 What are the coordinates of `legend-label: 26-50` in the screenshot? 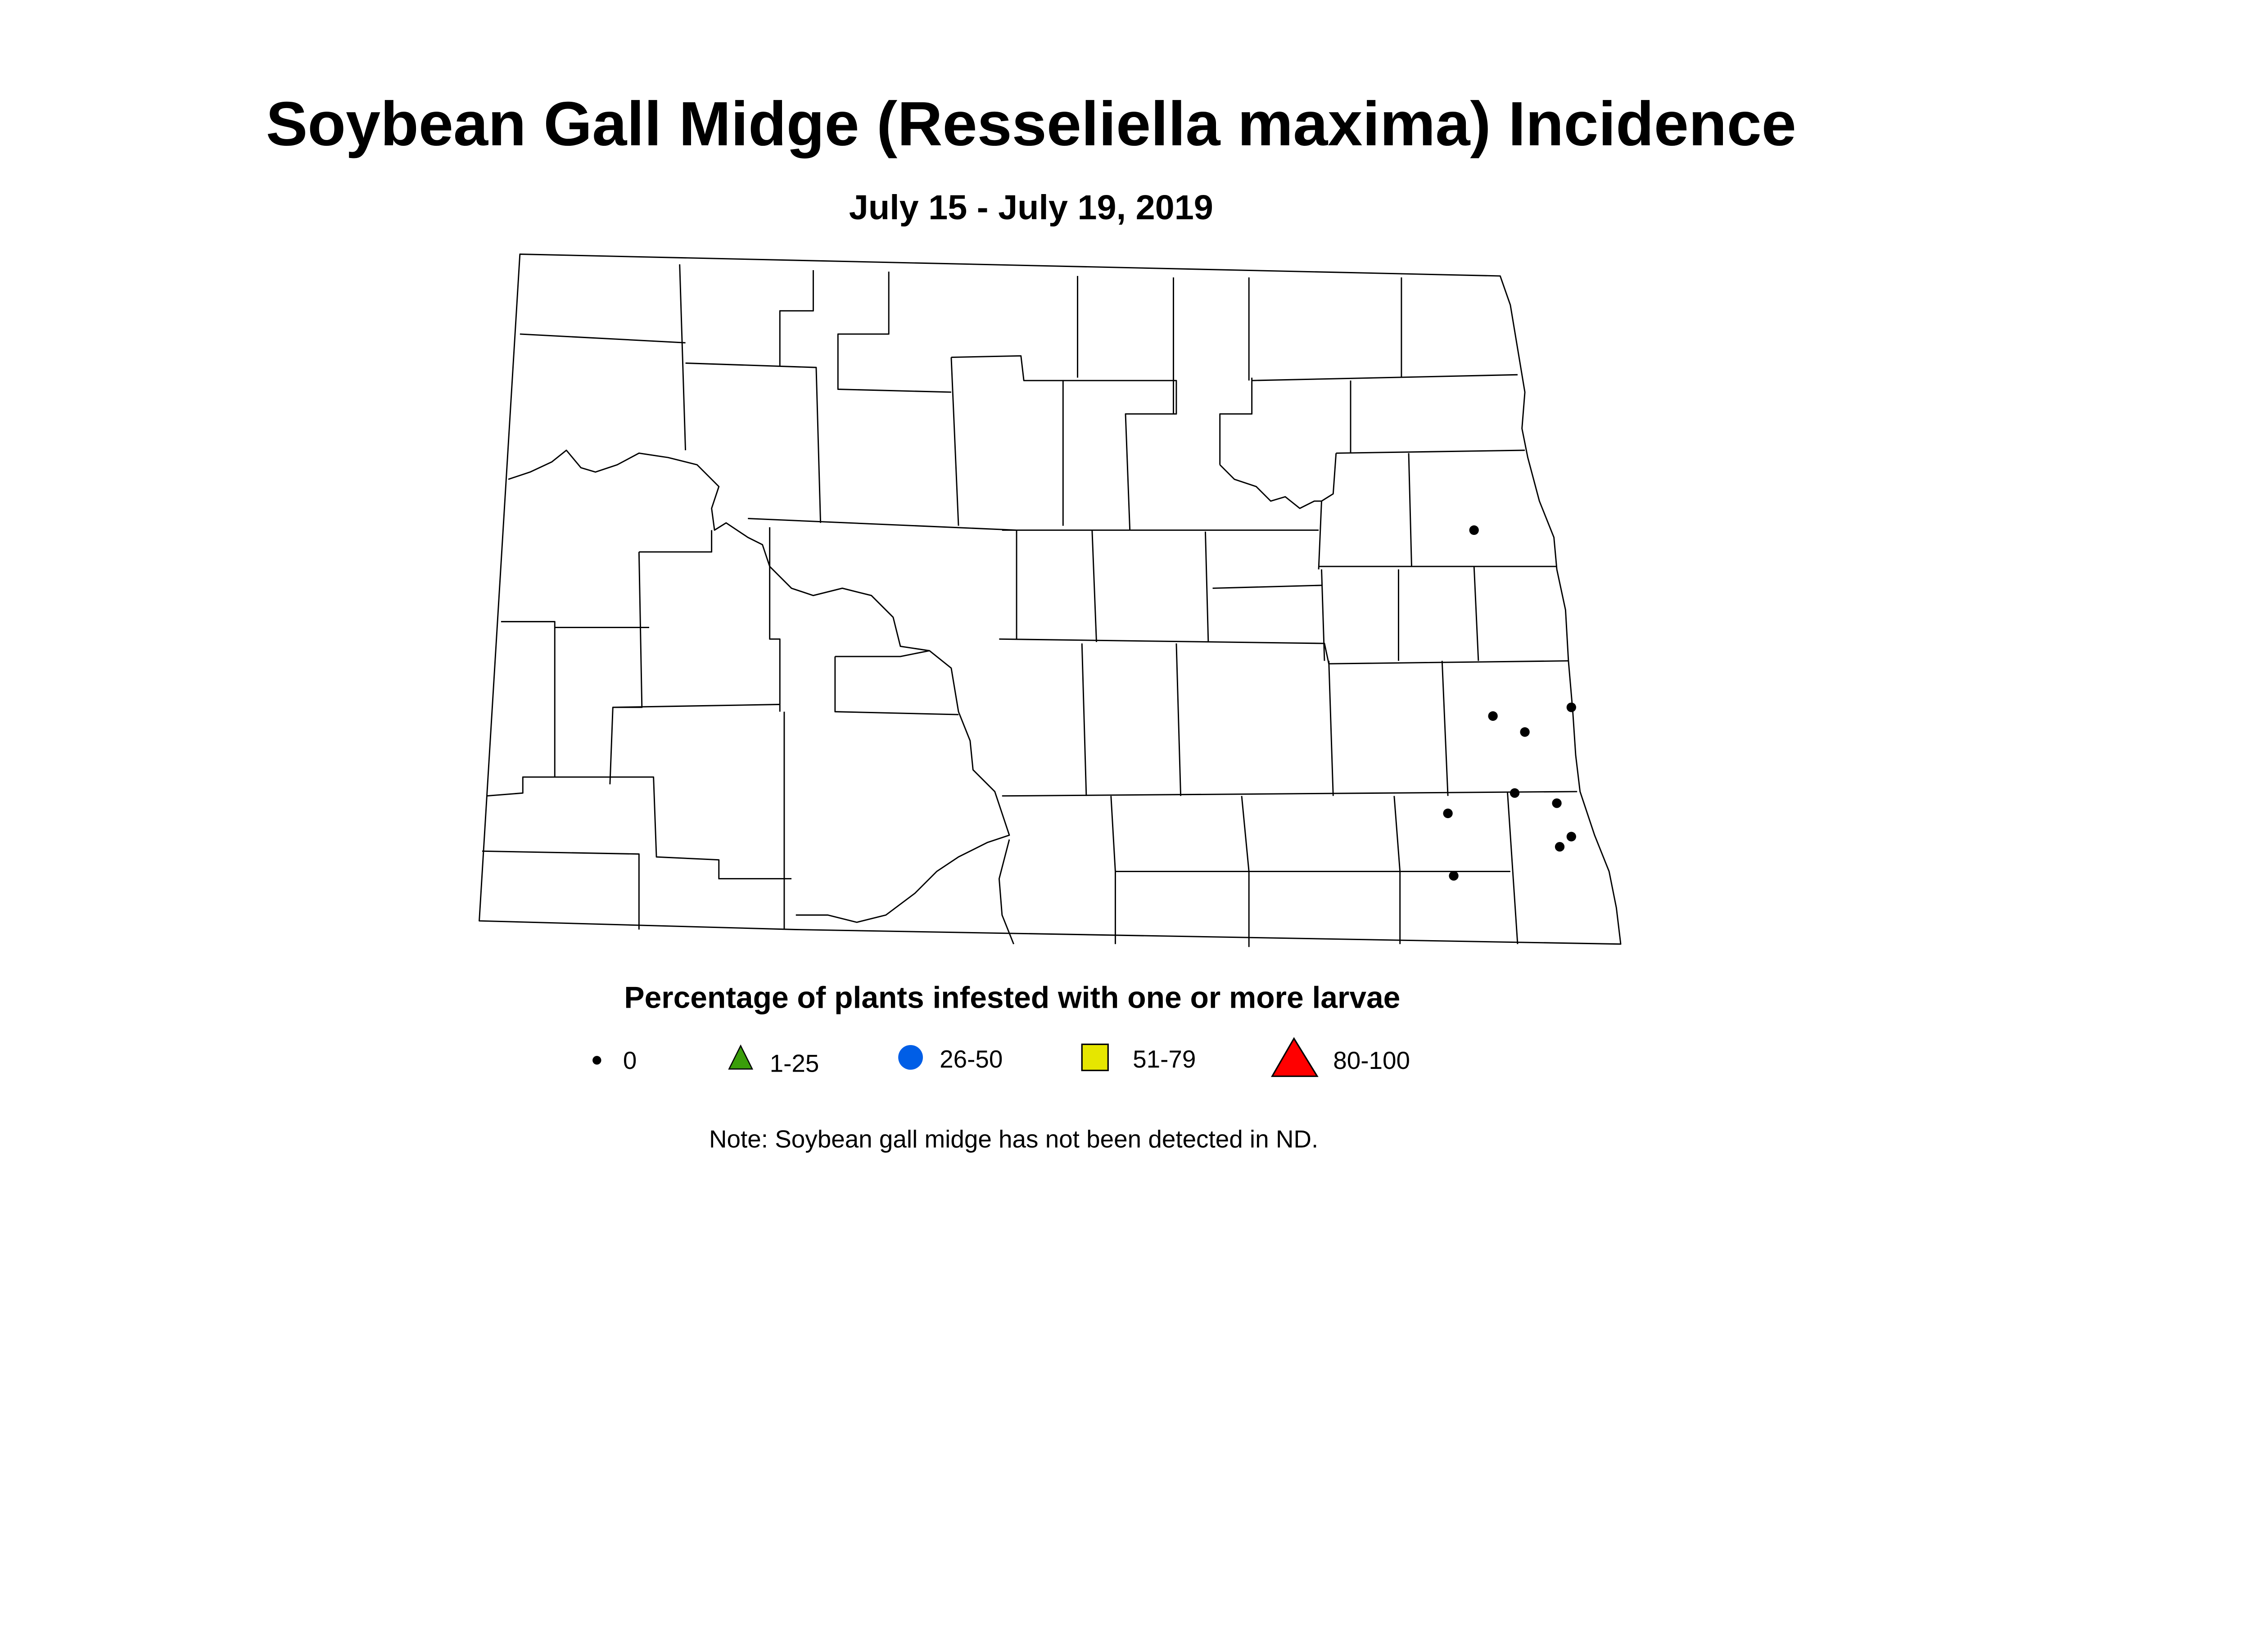 It's located at (971, 1059).